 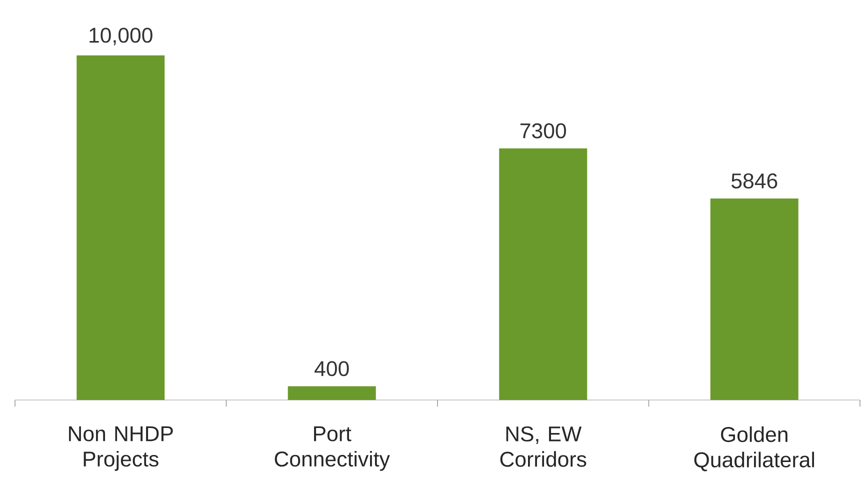 What do you see at coordinates (121, 37) in the screenshot?
I see `data-label: 10,000` at bounding box center [121, 37].